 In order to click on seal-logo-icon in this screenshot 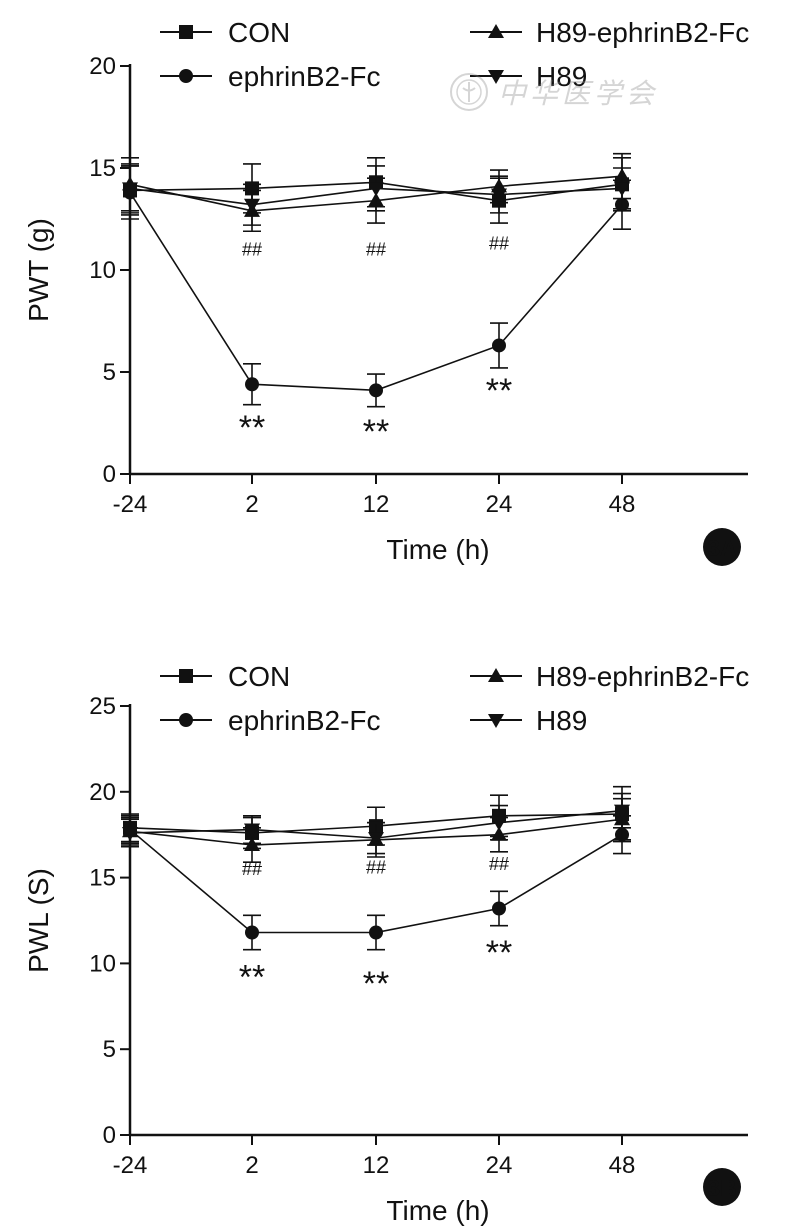, I will do `click(469, 92)`.